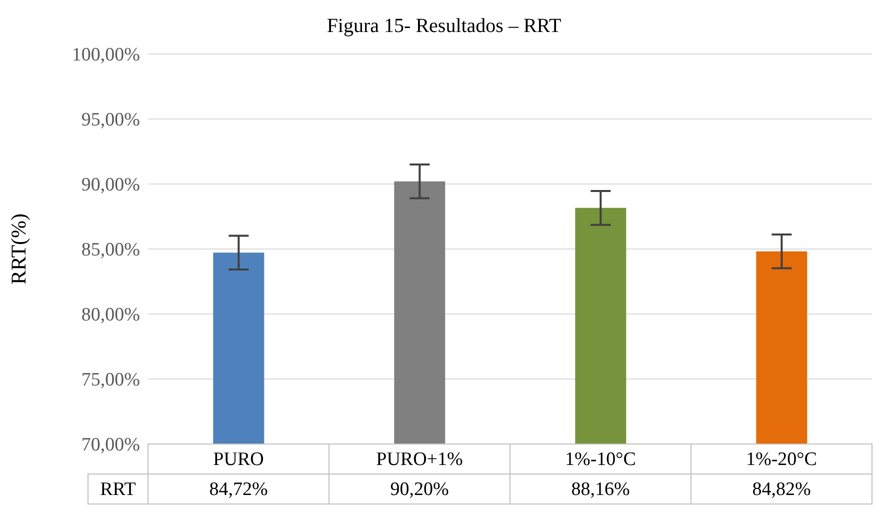 The image size is (888, 531). What do you see at coordinates (600, 489) in the screenshot?
I see `data-label: 88,16%` at bounding box center [600, 489].